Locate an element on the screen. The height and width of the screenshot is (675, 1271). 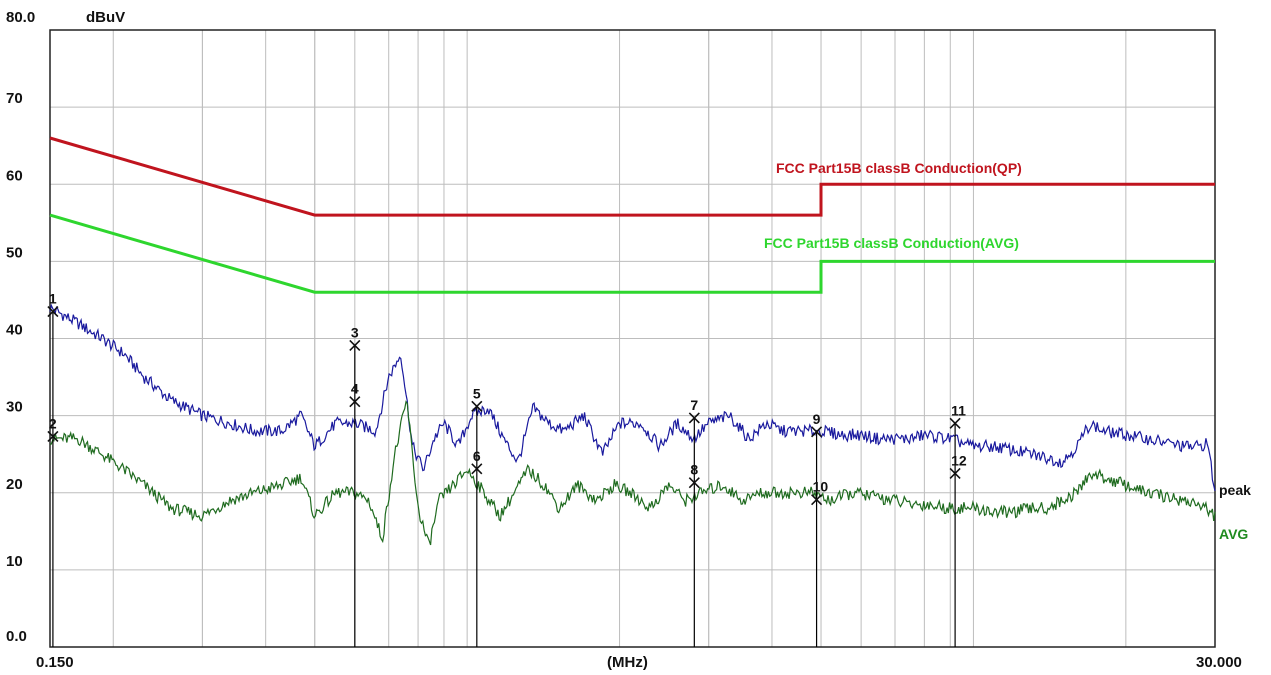
marker-label: 10 is located at coordinates (821, 487).